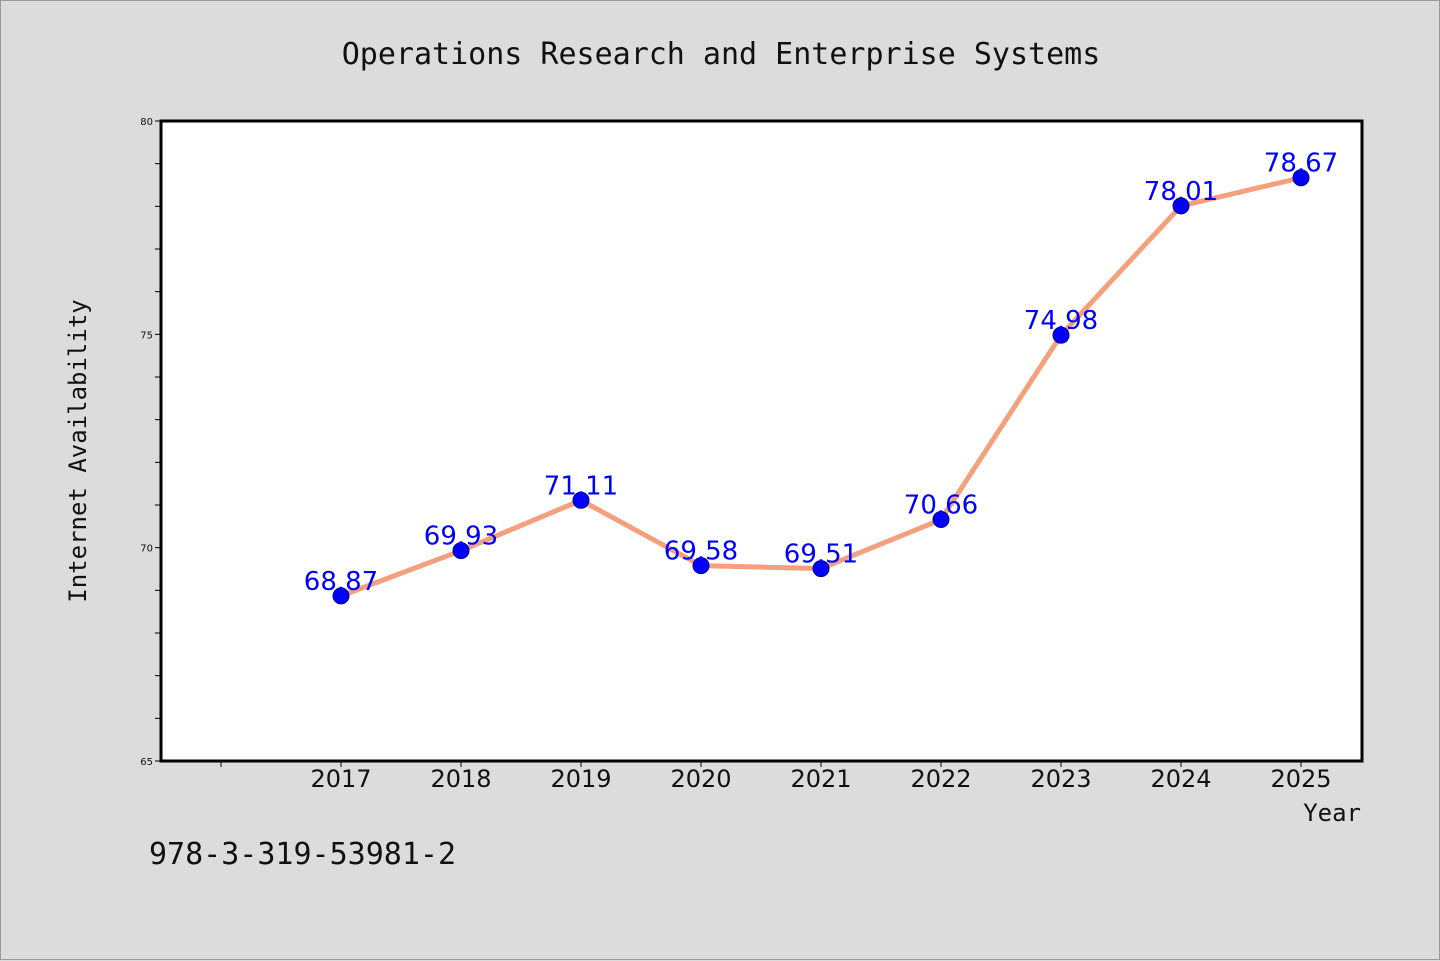 Image resolution: width=1440 pixels, height=961 pixels. I want to click on x-tick-label: 2018, so click(460, 779).